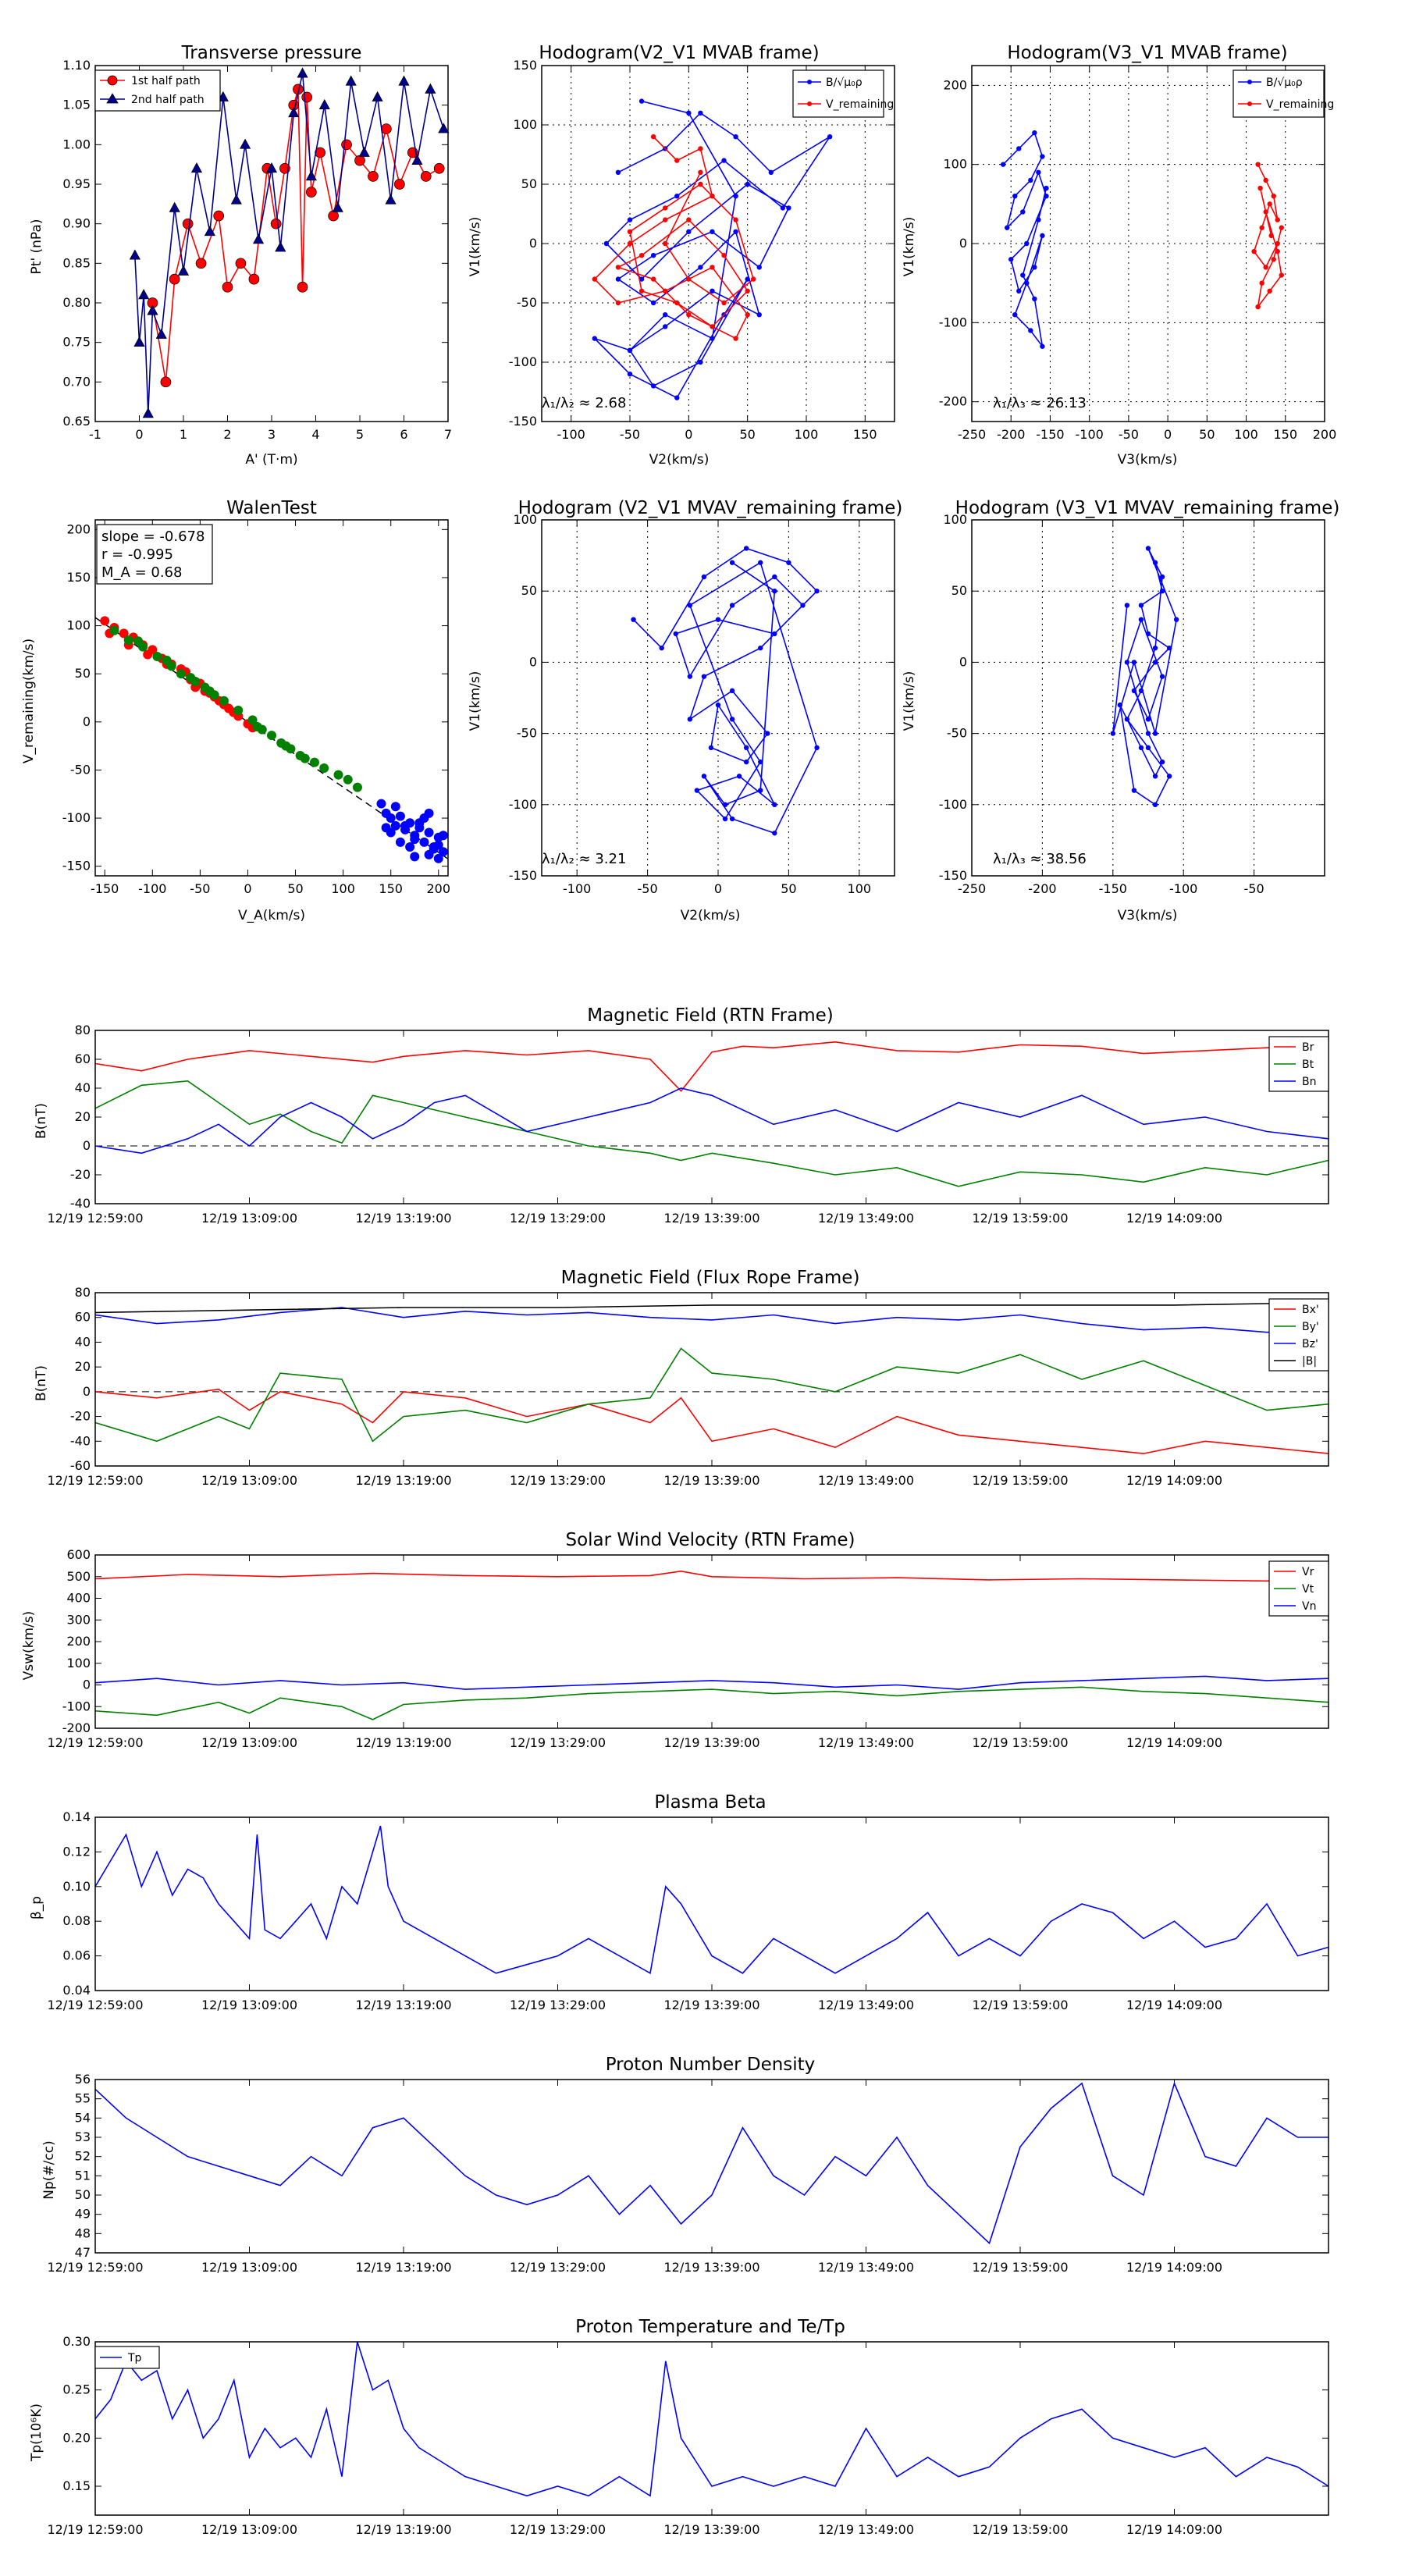 The height and width of the screenshot is (2576, 1405). Describe the element at coordinates (1310, 1310) in the screenshot. I see `legend-entry: Bx'` at that location.